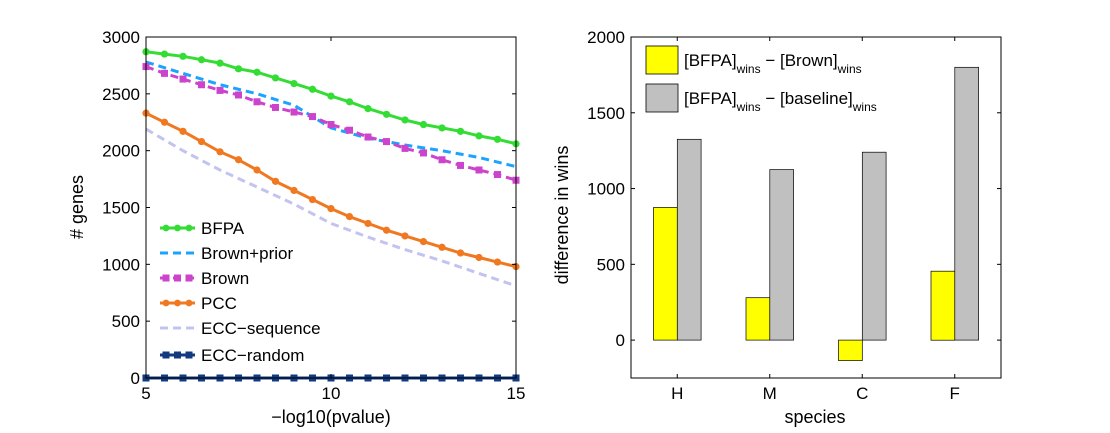  I want to click on svg-text: [BFPA]wins − [Brown]wins, so click(773, 63).